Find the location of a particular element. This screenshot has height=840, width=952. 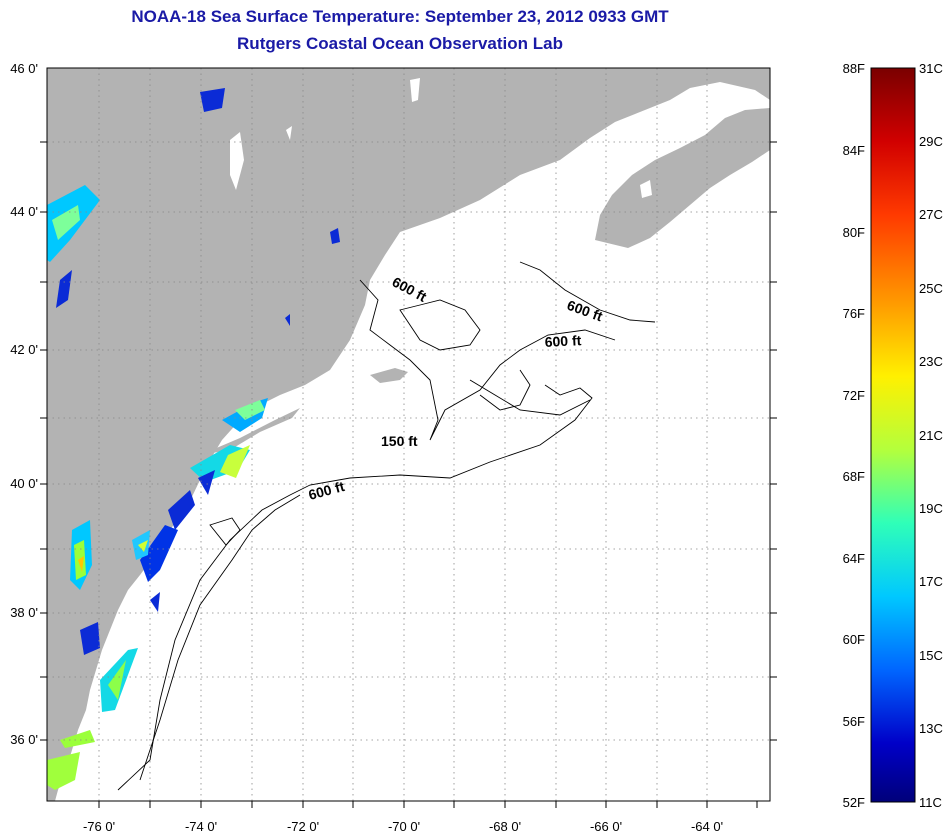

contour-label: 600 ft is located at coordinates (563, 341).